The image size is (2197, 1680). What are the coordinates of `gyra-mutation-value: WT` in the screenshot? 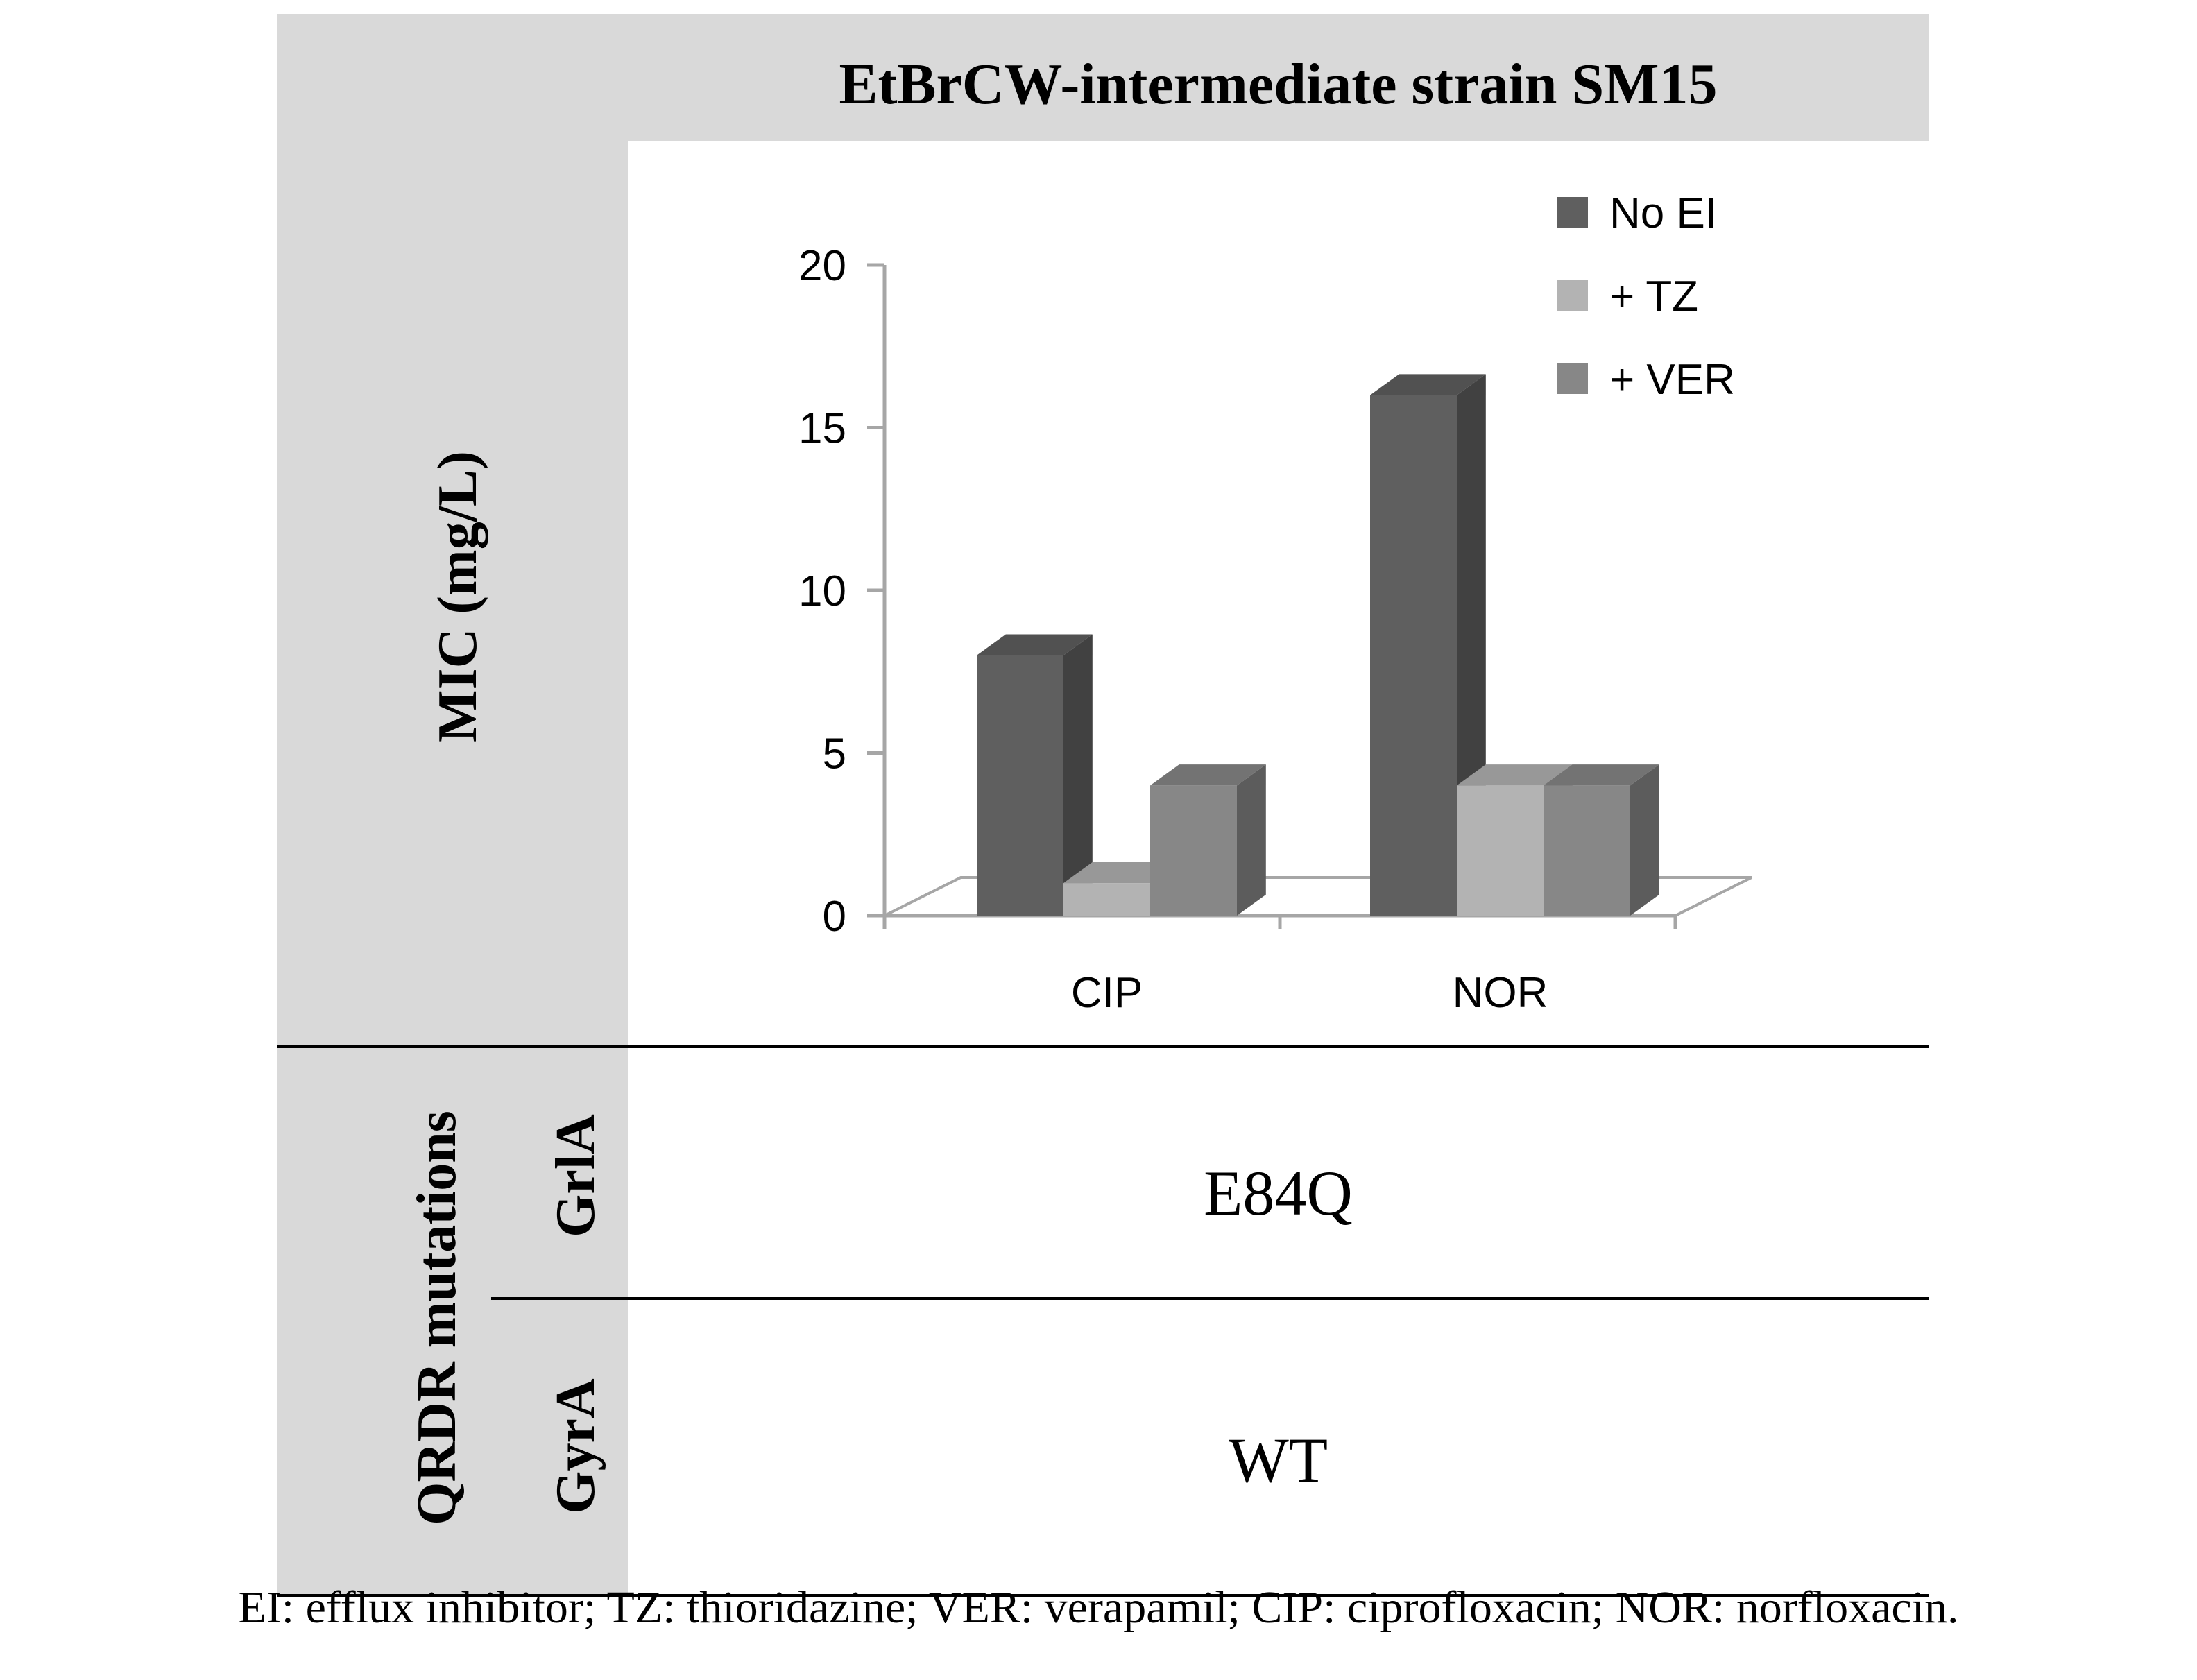 It's located at (1278, 1460).